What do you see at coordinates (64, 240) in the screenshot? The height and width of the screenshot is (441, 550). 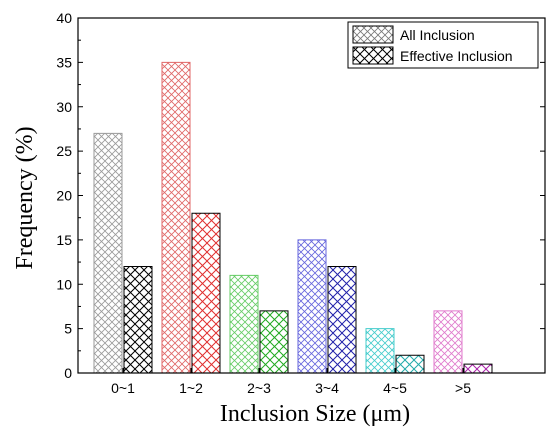 I see `y-tick-label: 15` at bounding box center [64, 240].